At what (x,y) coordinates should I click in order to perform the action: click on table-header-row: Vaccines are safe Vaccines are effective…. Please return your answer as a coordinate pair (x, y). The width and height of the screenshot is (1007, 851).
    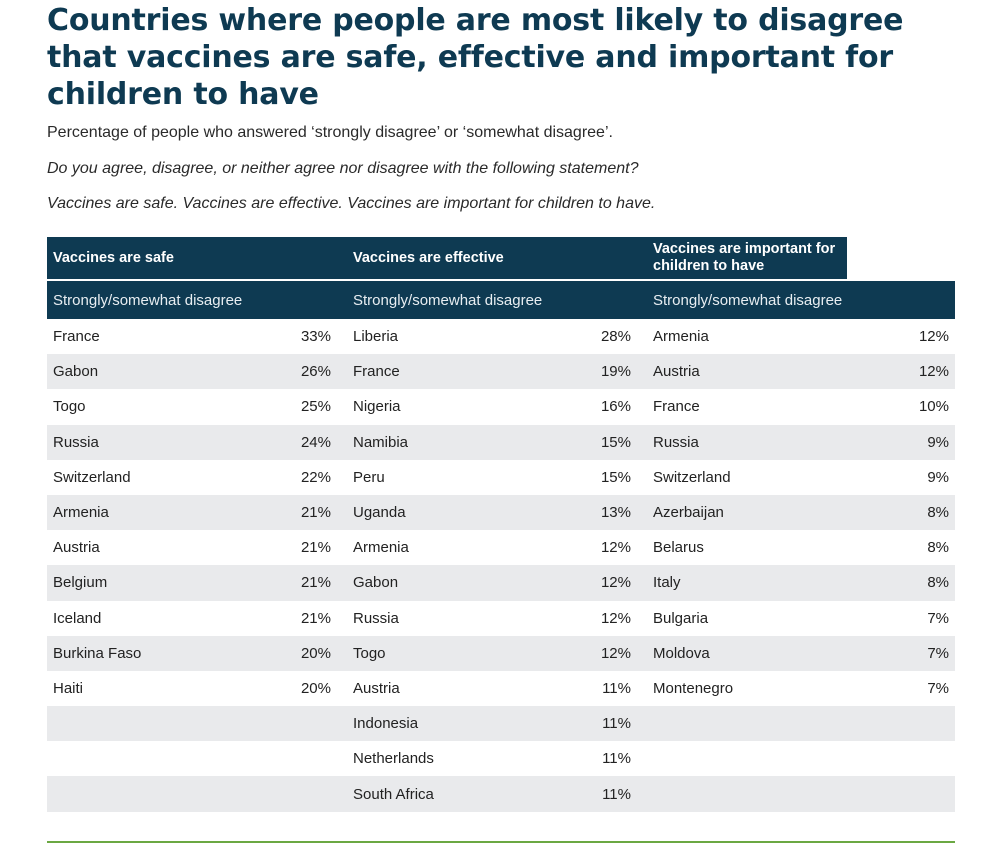
    Looking at the image, I should click on (501, 258).